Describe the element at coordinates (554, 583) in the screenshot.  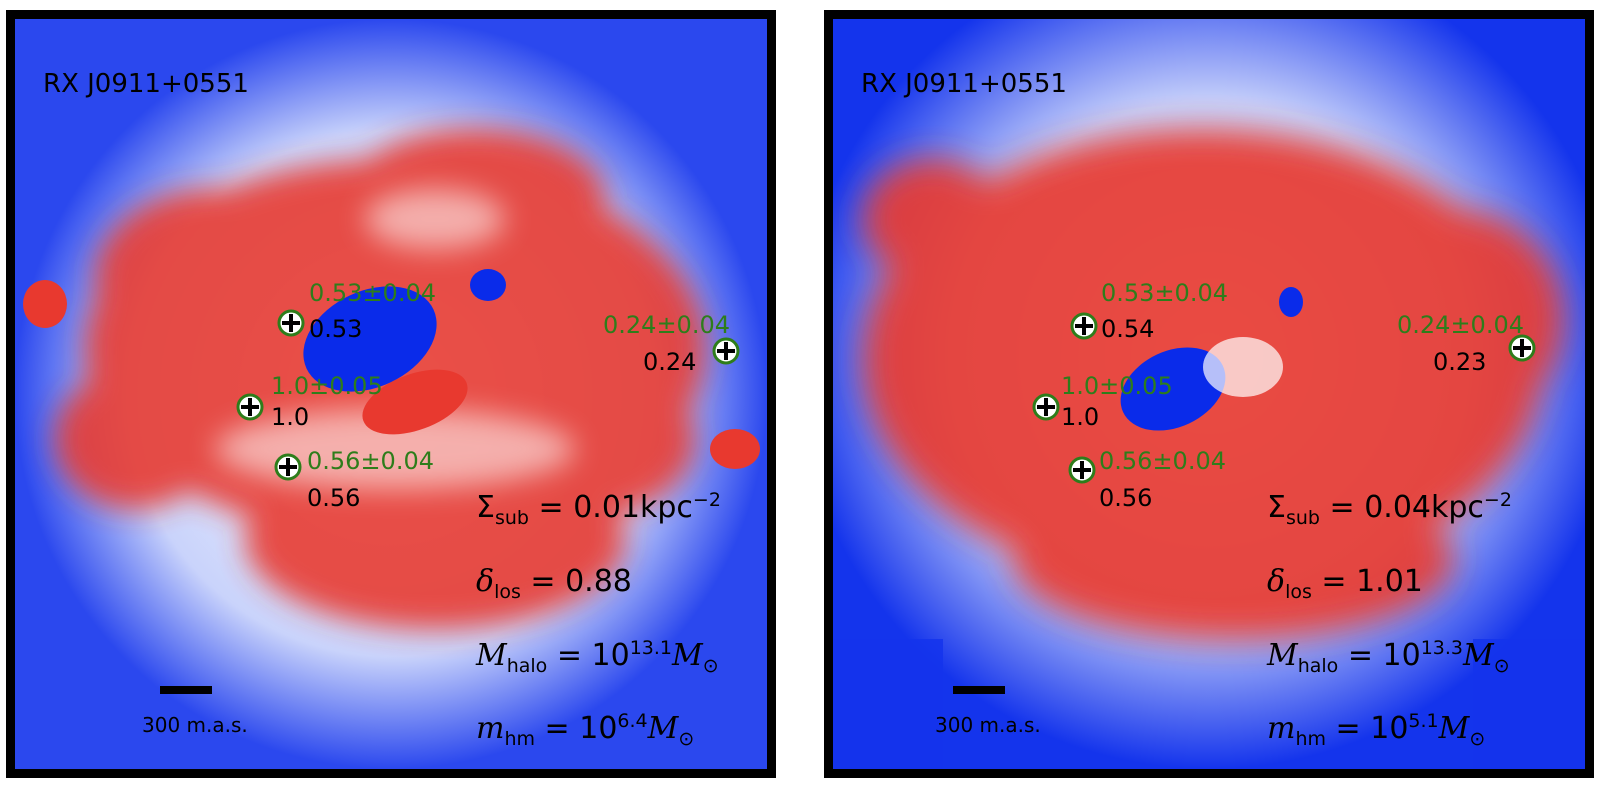
I see `delta-los-param: δlos = 0.88` at that location.